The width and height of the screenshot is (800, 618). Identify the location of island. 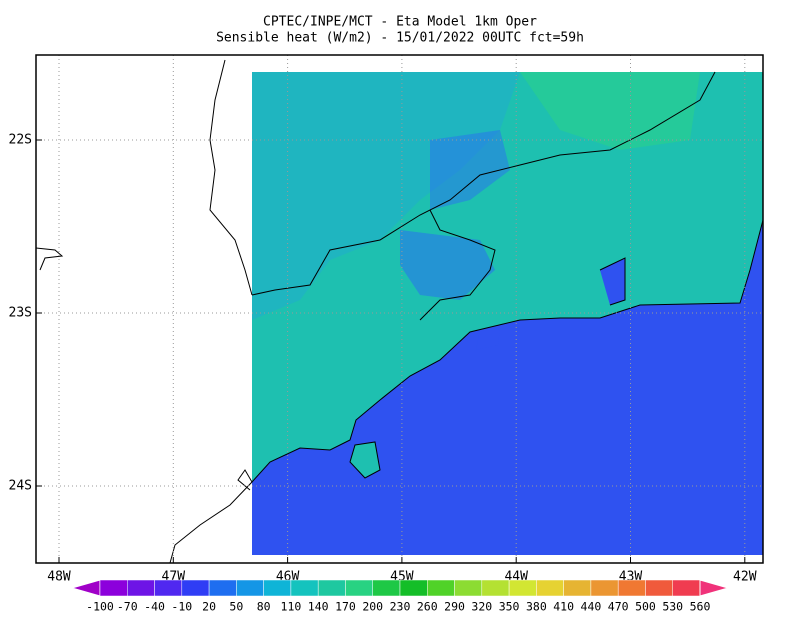
(365, 460).